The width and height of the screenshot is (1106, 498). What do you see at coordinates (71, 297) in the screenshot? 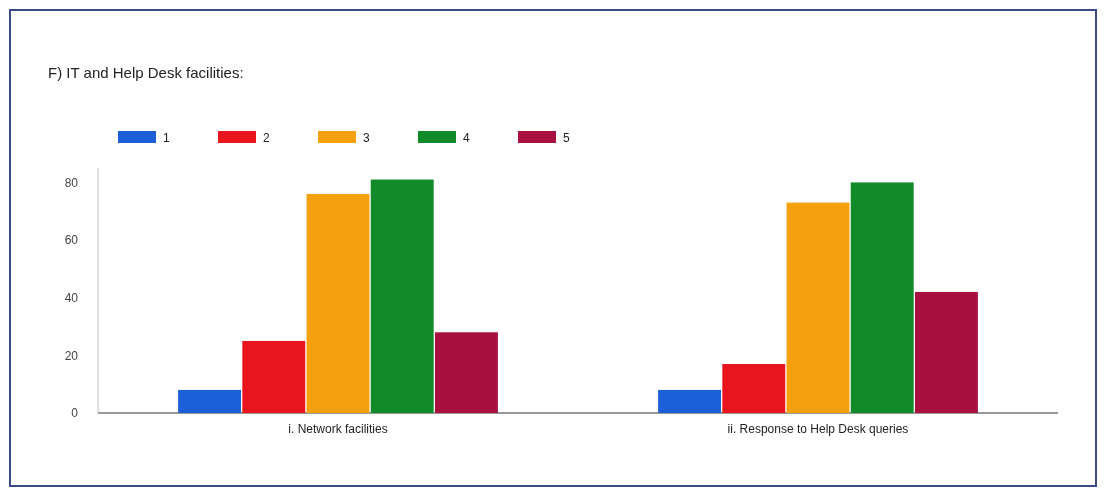
I see `y-tick-label: 40` at bounding box center [71, 297].